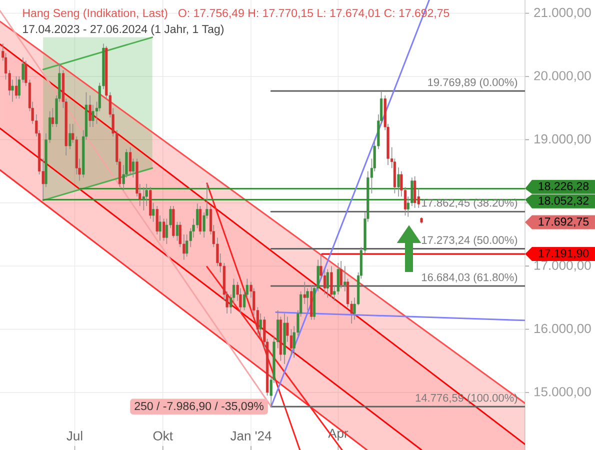 Image resolution: width=595 pixels, height=450 pixels. What do you see at coordinates (562, 329) in the screenshot?
I see `y-tick-label: 16.000,00` at bounding box center [562, 329].